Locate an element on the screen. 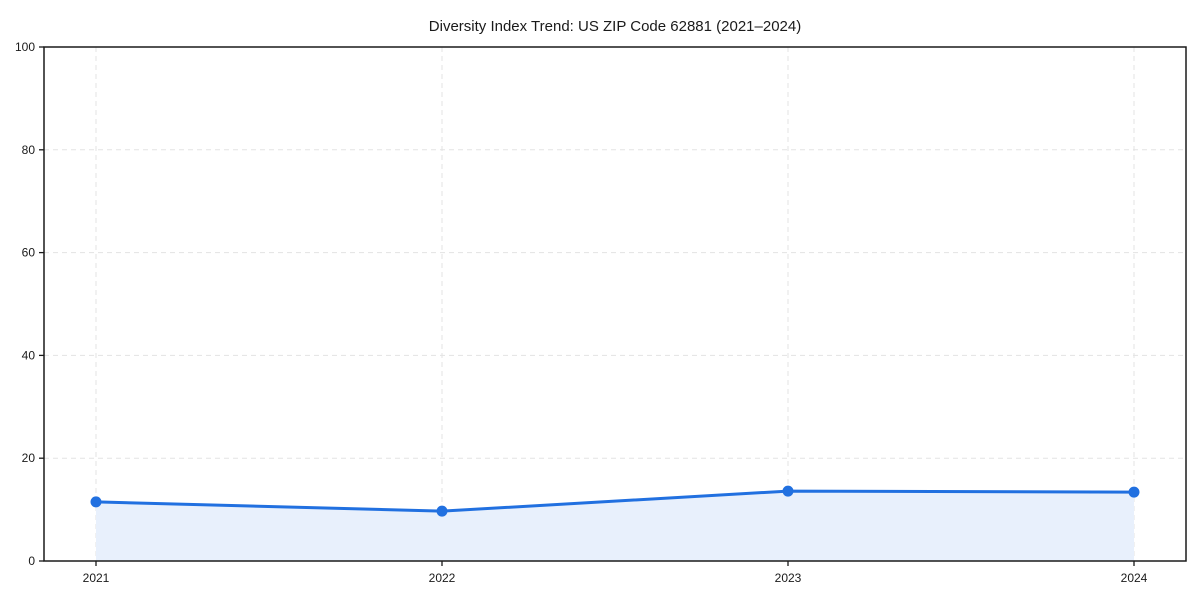 The width and height of the screenshot is (1200, 600). area-fill-layer is located at coordinates (615, 526).